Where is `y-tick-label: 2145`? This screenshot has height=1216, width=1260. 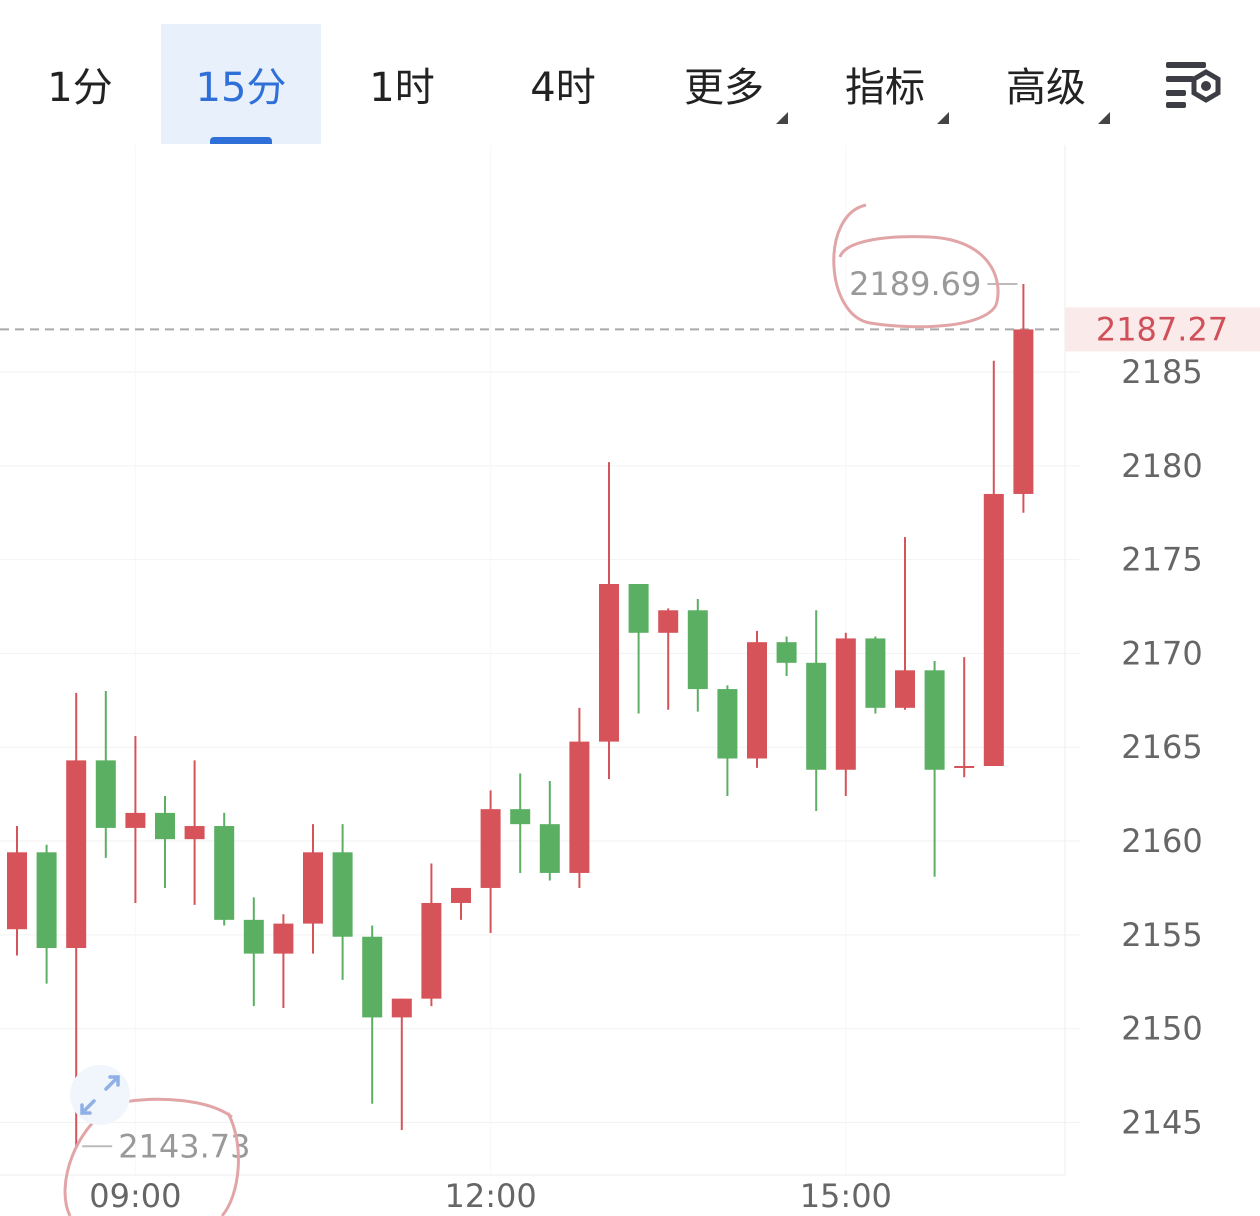 y-tick-label: 2145 is located at coordinates (1161, 1122).